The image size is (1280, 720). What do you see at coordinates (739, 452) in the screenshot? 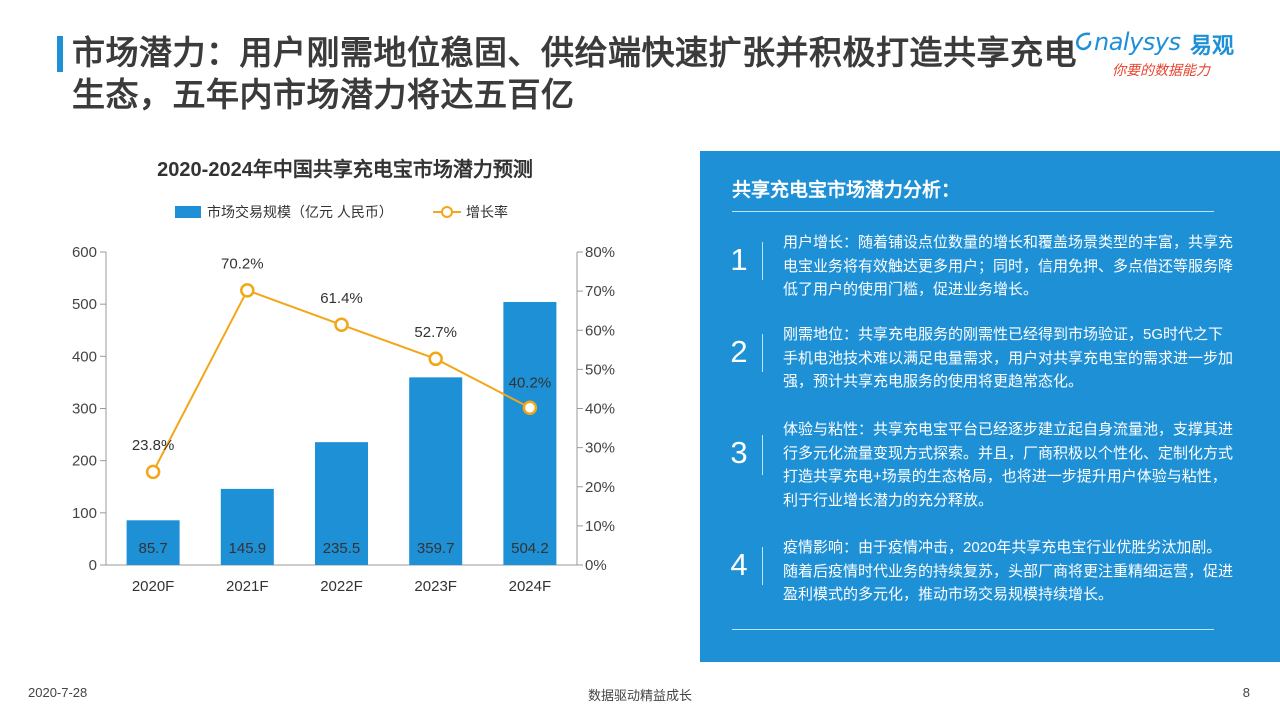
I see `item-number: 3` at bounding box center [739, 452].